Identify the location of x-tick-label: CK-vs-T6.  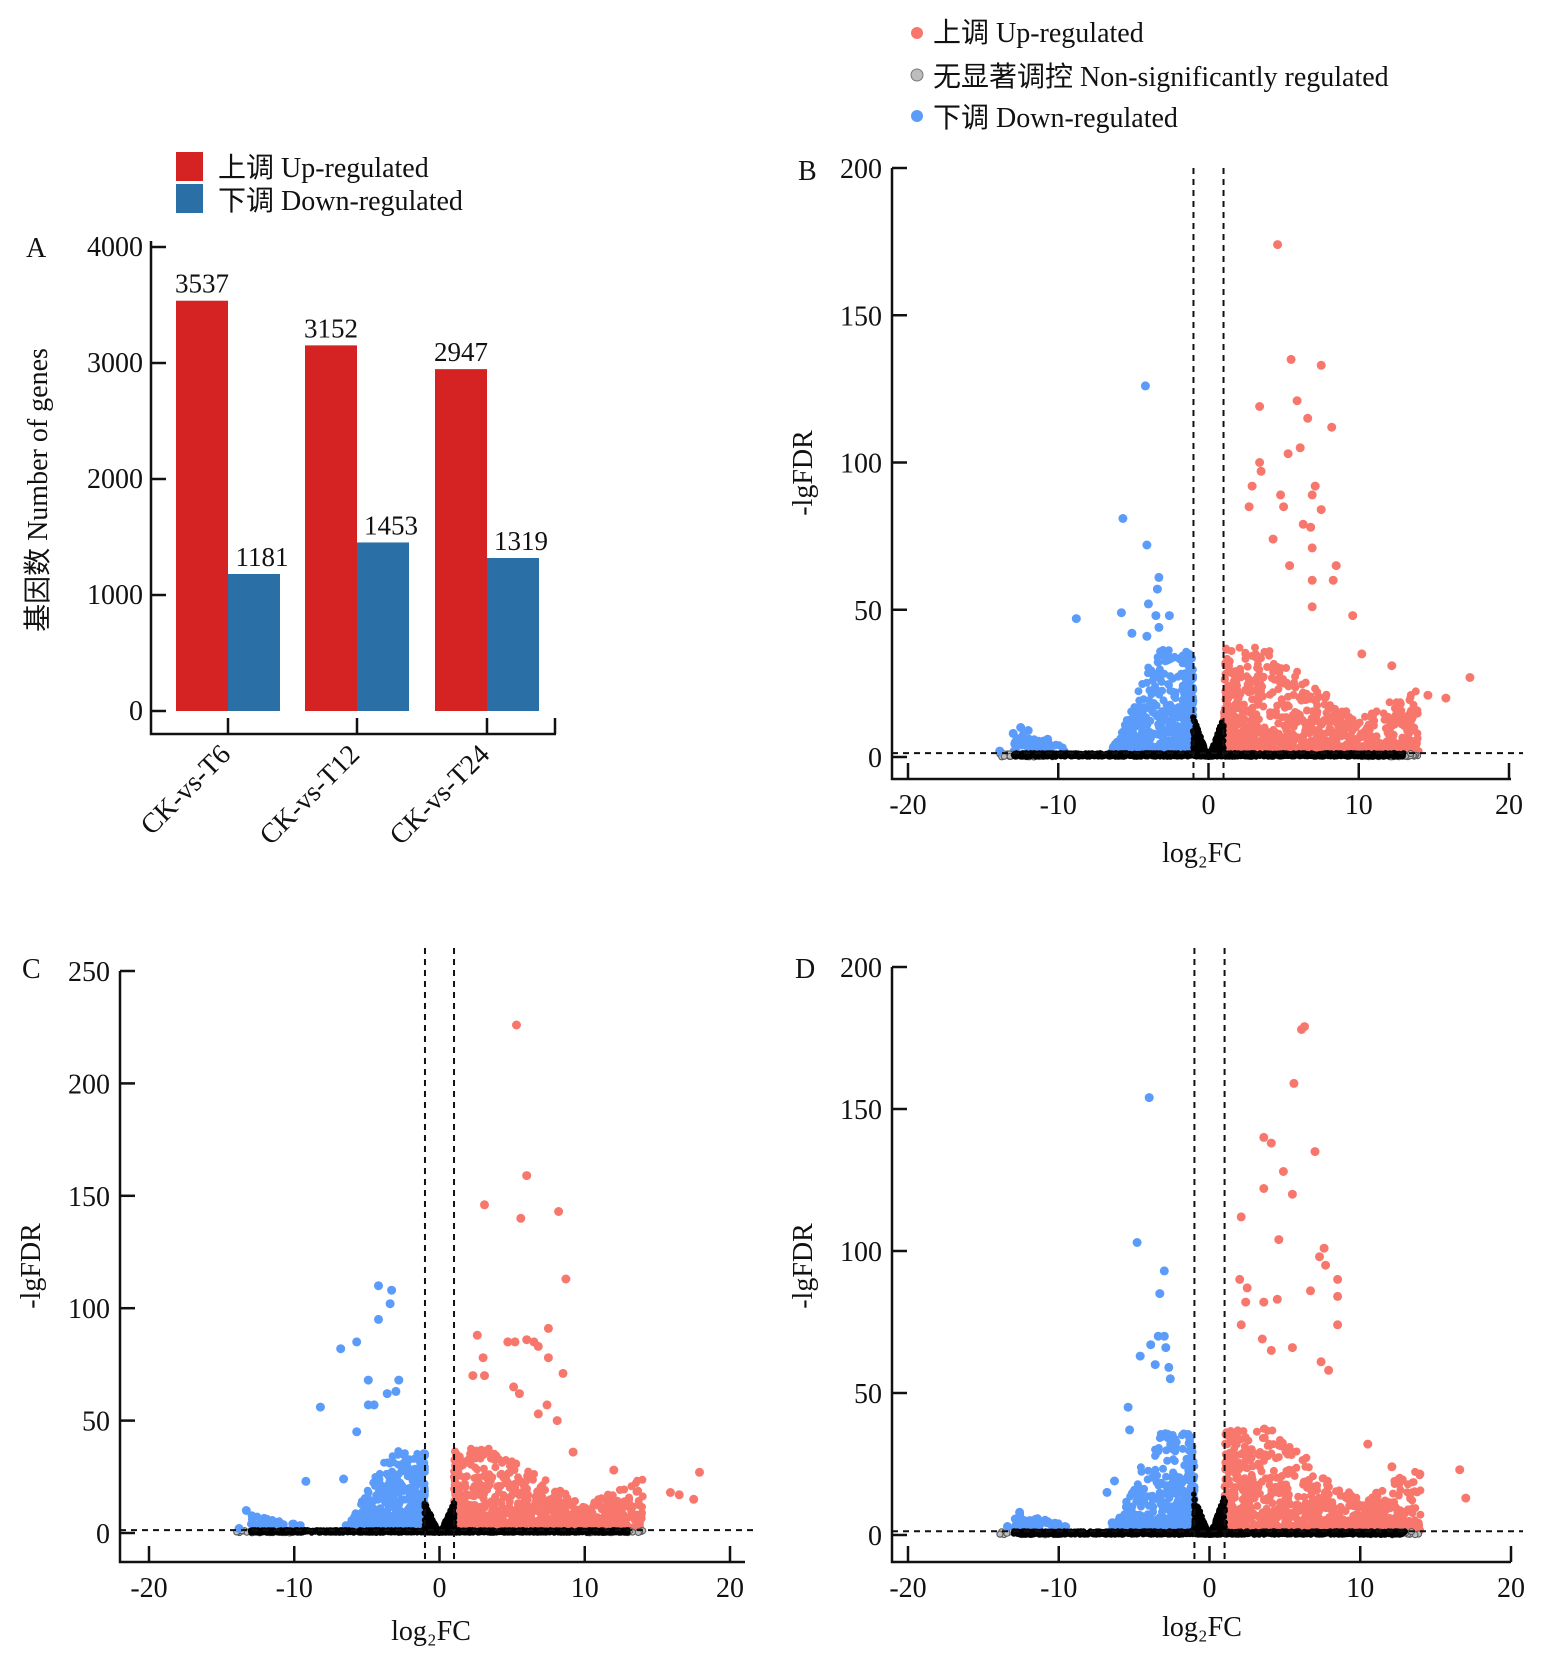
(186, 790).